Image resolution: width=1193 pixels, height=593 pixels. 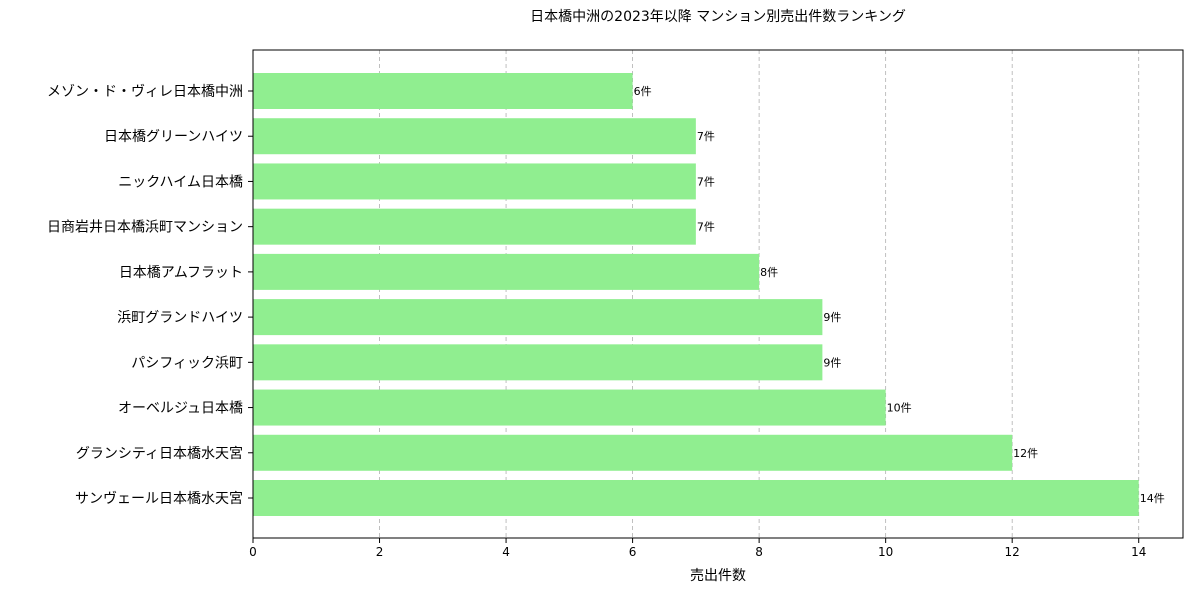 I want to click on y-category-label: オーベルジュ日本橋, so click(x=180, y=409).